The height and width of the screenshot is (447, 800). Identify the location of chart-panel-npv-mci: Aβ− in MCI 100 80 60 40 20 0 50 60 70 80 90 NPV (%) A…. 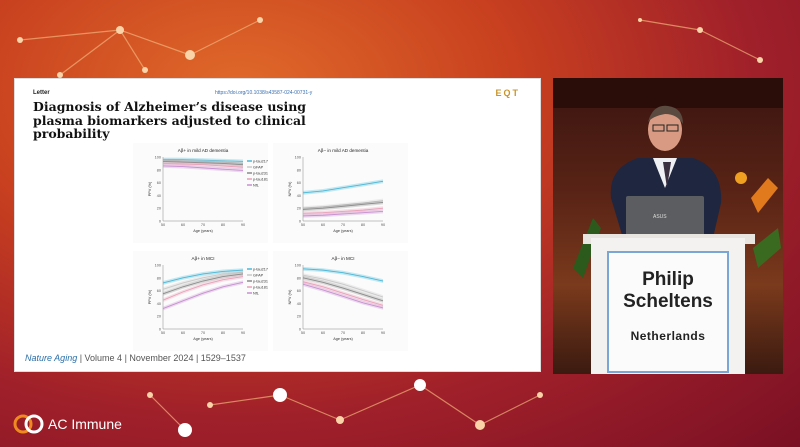
(340, 301).